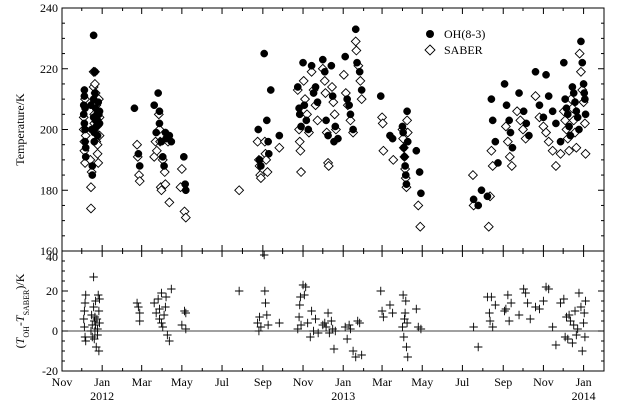 The image size is (630, 408). What do you see at coordinates (20, 324) in the screenshot?
I see `y-axis-label-part: -` at bounding box center [20, 324].